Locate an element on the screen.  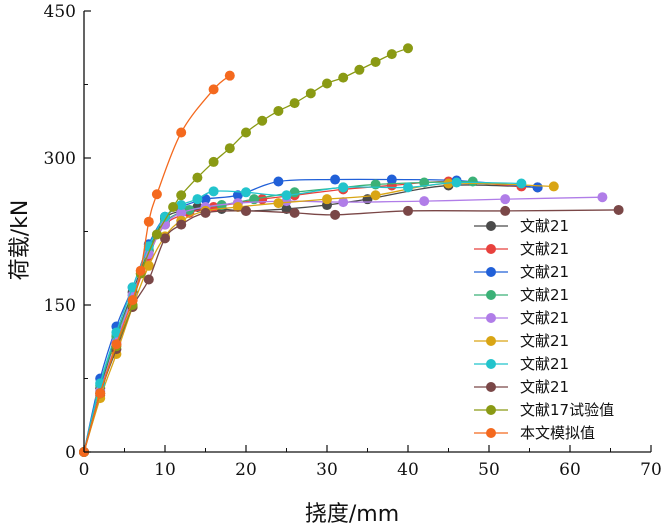
legend-item-5: 文献21 is located at coordinates (521, 318).